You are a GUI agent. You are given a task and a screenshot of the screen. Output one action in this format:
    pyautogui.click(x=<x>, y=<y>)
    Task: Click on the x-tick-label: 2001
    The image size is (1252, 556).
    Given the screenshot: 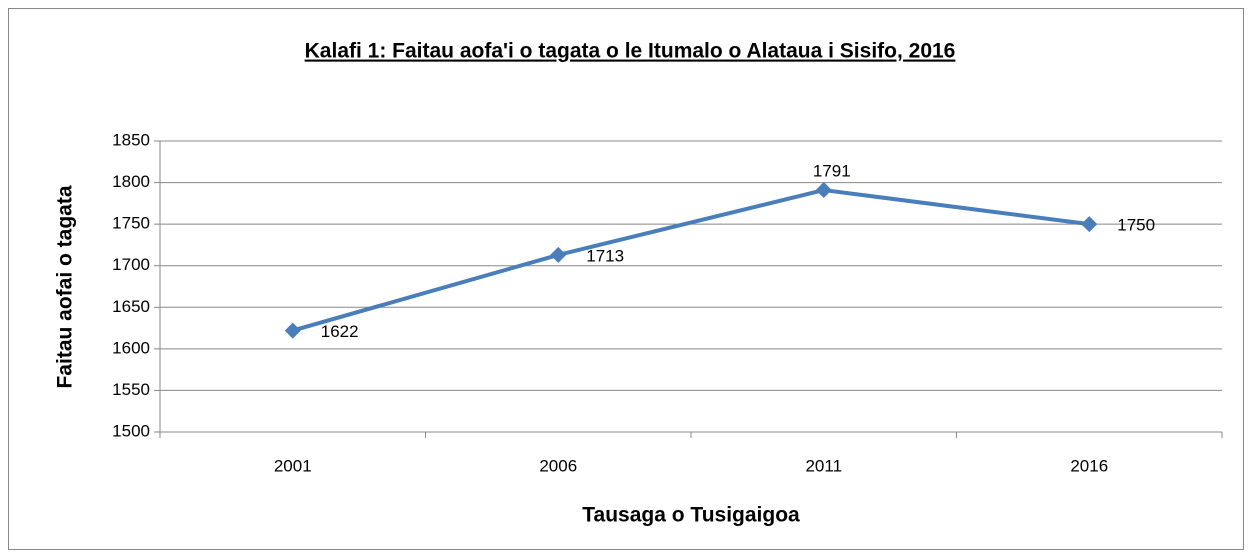 What is the action you would take?
    pyautogui.click(x=293, y=465)
    